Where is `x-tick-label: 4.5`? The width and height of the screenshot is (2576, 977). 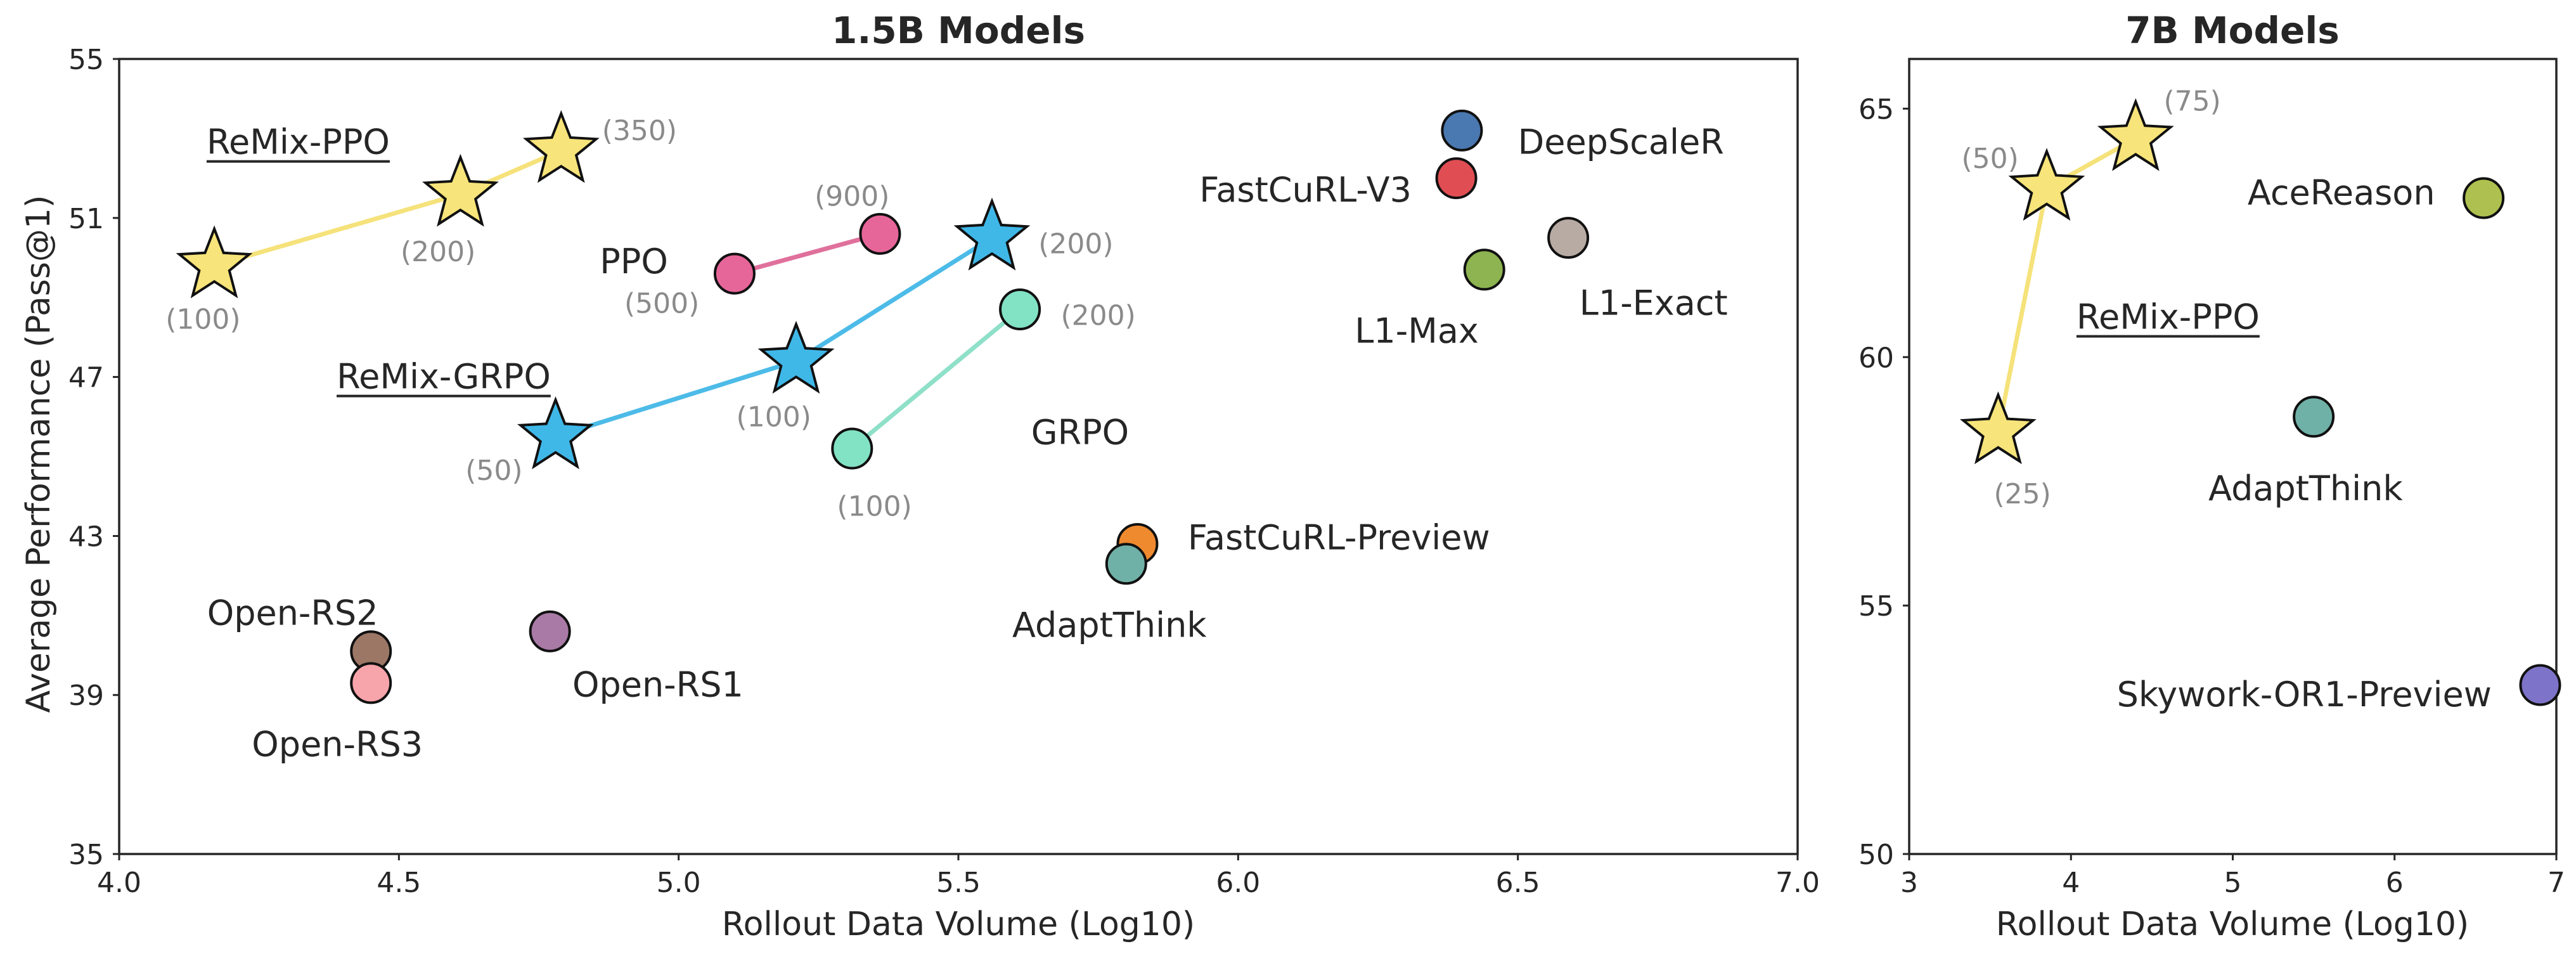 x-tick-label: 4.5 is located at coordinates (399, 883).